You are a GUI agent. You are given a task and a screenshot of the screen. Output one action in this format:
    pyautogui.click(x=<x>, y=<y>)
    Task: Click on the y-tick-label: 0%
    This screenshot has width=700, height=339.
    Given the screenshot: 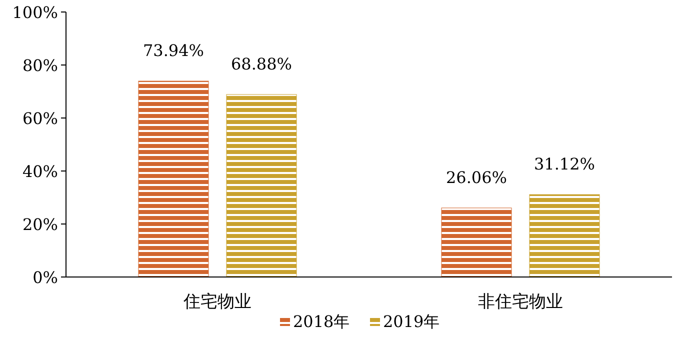 What is the action you would take?
    pyautogui.click(x=45, y=277)
    